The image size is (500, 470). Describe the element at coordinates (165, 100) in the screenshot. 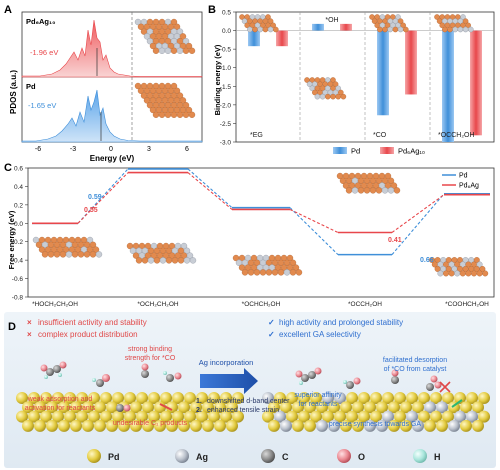

I see `slab-thumbnail-pd` at that location.